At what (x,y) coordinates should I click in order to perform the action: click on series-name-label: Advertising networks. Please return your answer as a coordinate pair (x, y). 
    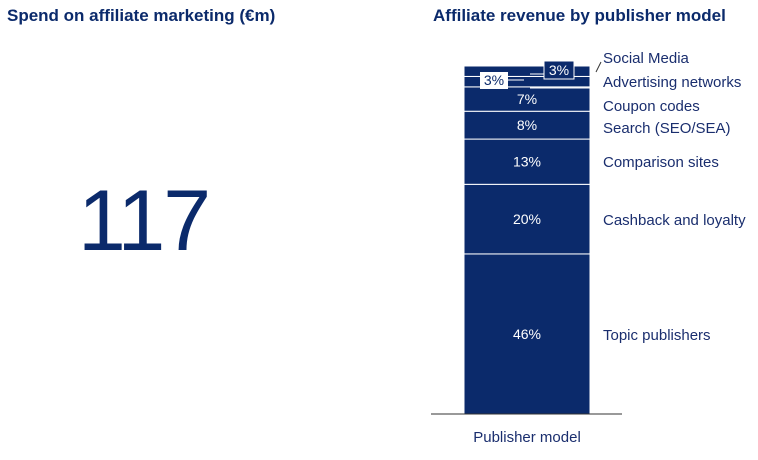
    Looking at the image, I should click on (672, 82).